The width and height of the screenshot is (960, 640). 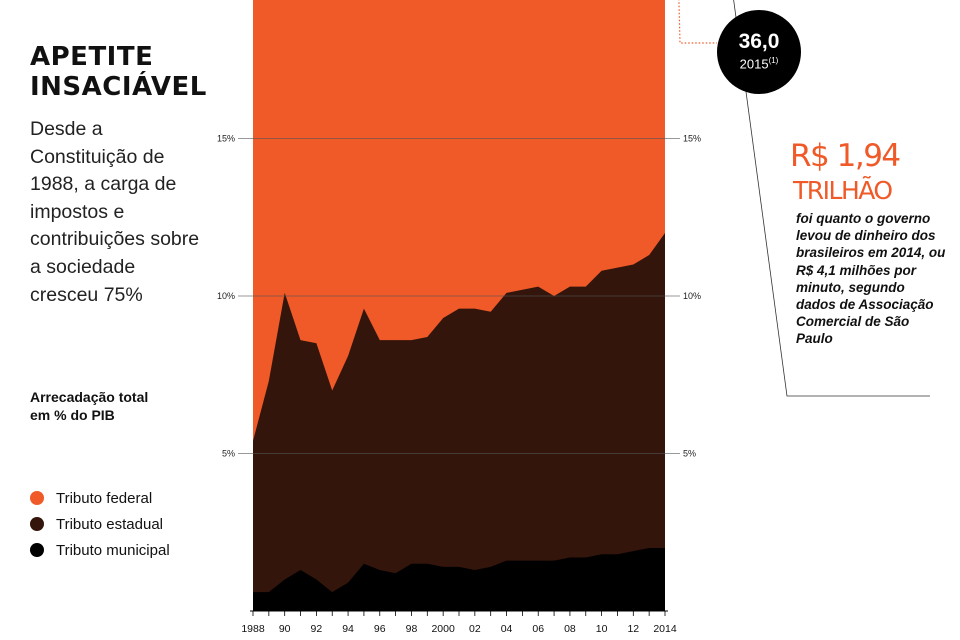 I want to click on title-line-2: INSACIÁVEL, so click(x=118, y=87).